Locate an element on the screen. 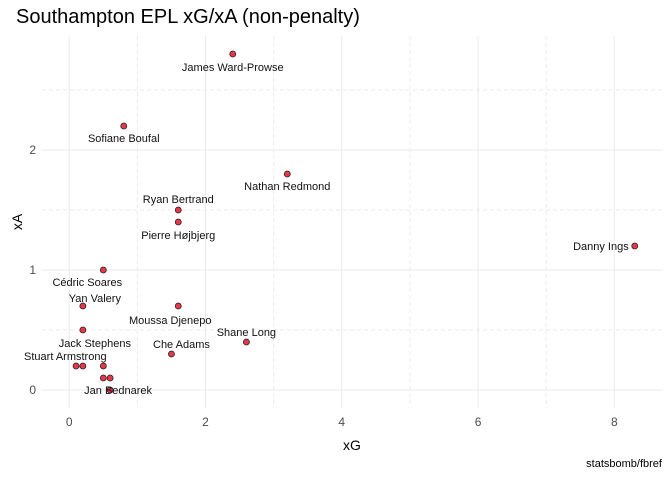  point-label: Cédric Soares is located at coordinates (87, 283).